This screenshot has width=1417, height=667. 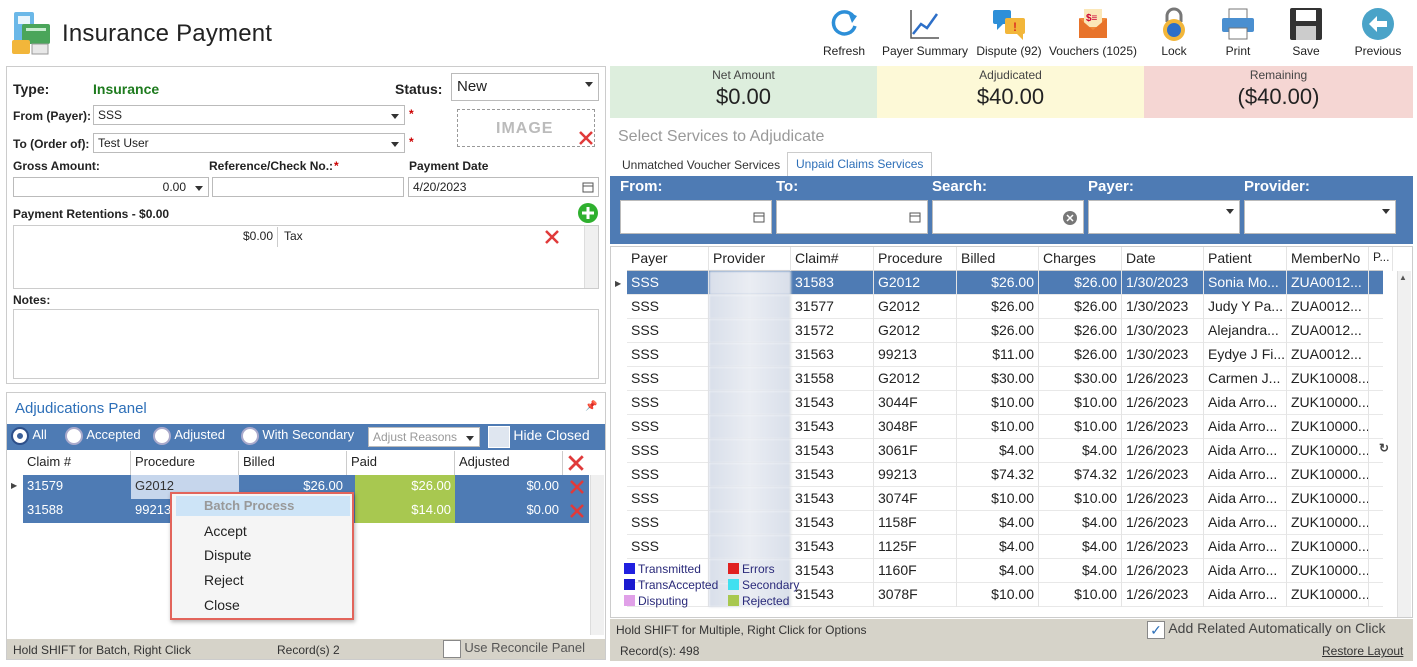 What do you see at coordinates (1070, 218) in the screenshot?
I see `clear-search-icon` at bounding box center [1070, 218].